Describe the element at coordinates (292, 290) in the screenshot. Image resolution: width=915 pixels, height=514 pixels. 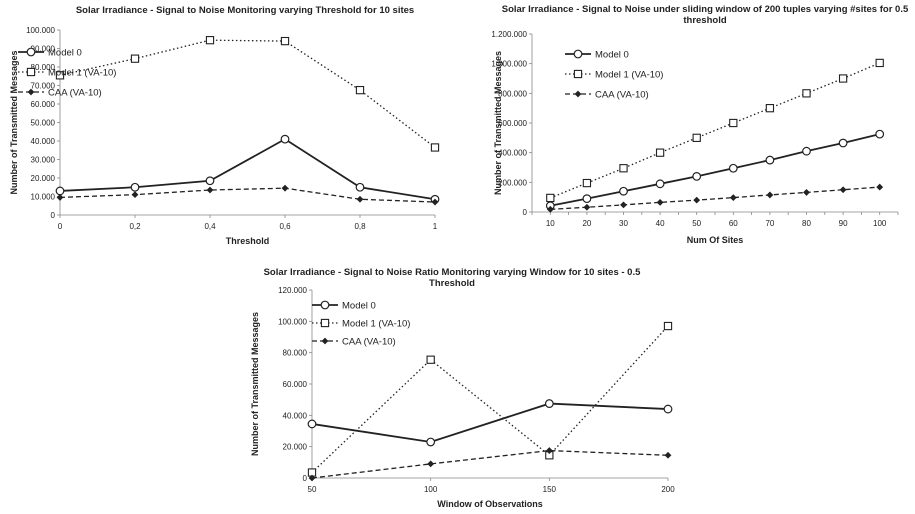
I see `y-tick-label: 120.000` at that location.